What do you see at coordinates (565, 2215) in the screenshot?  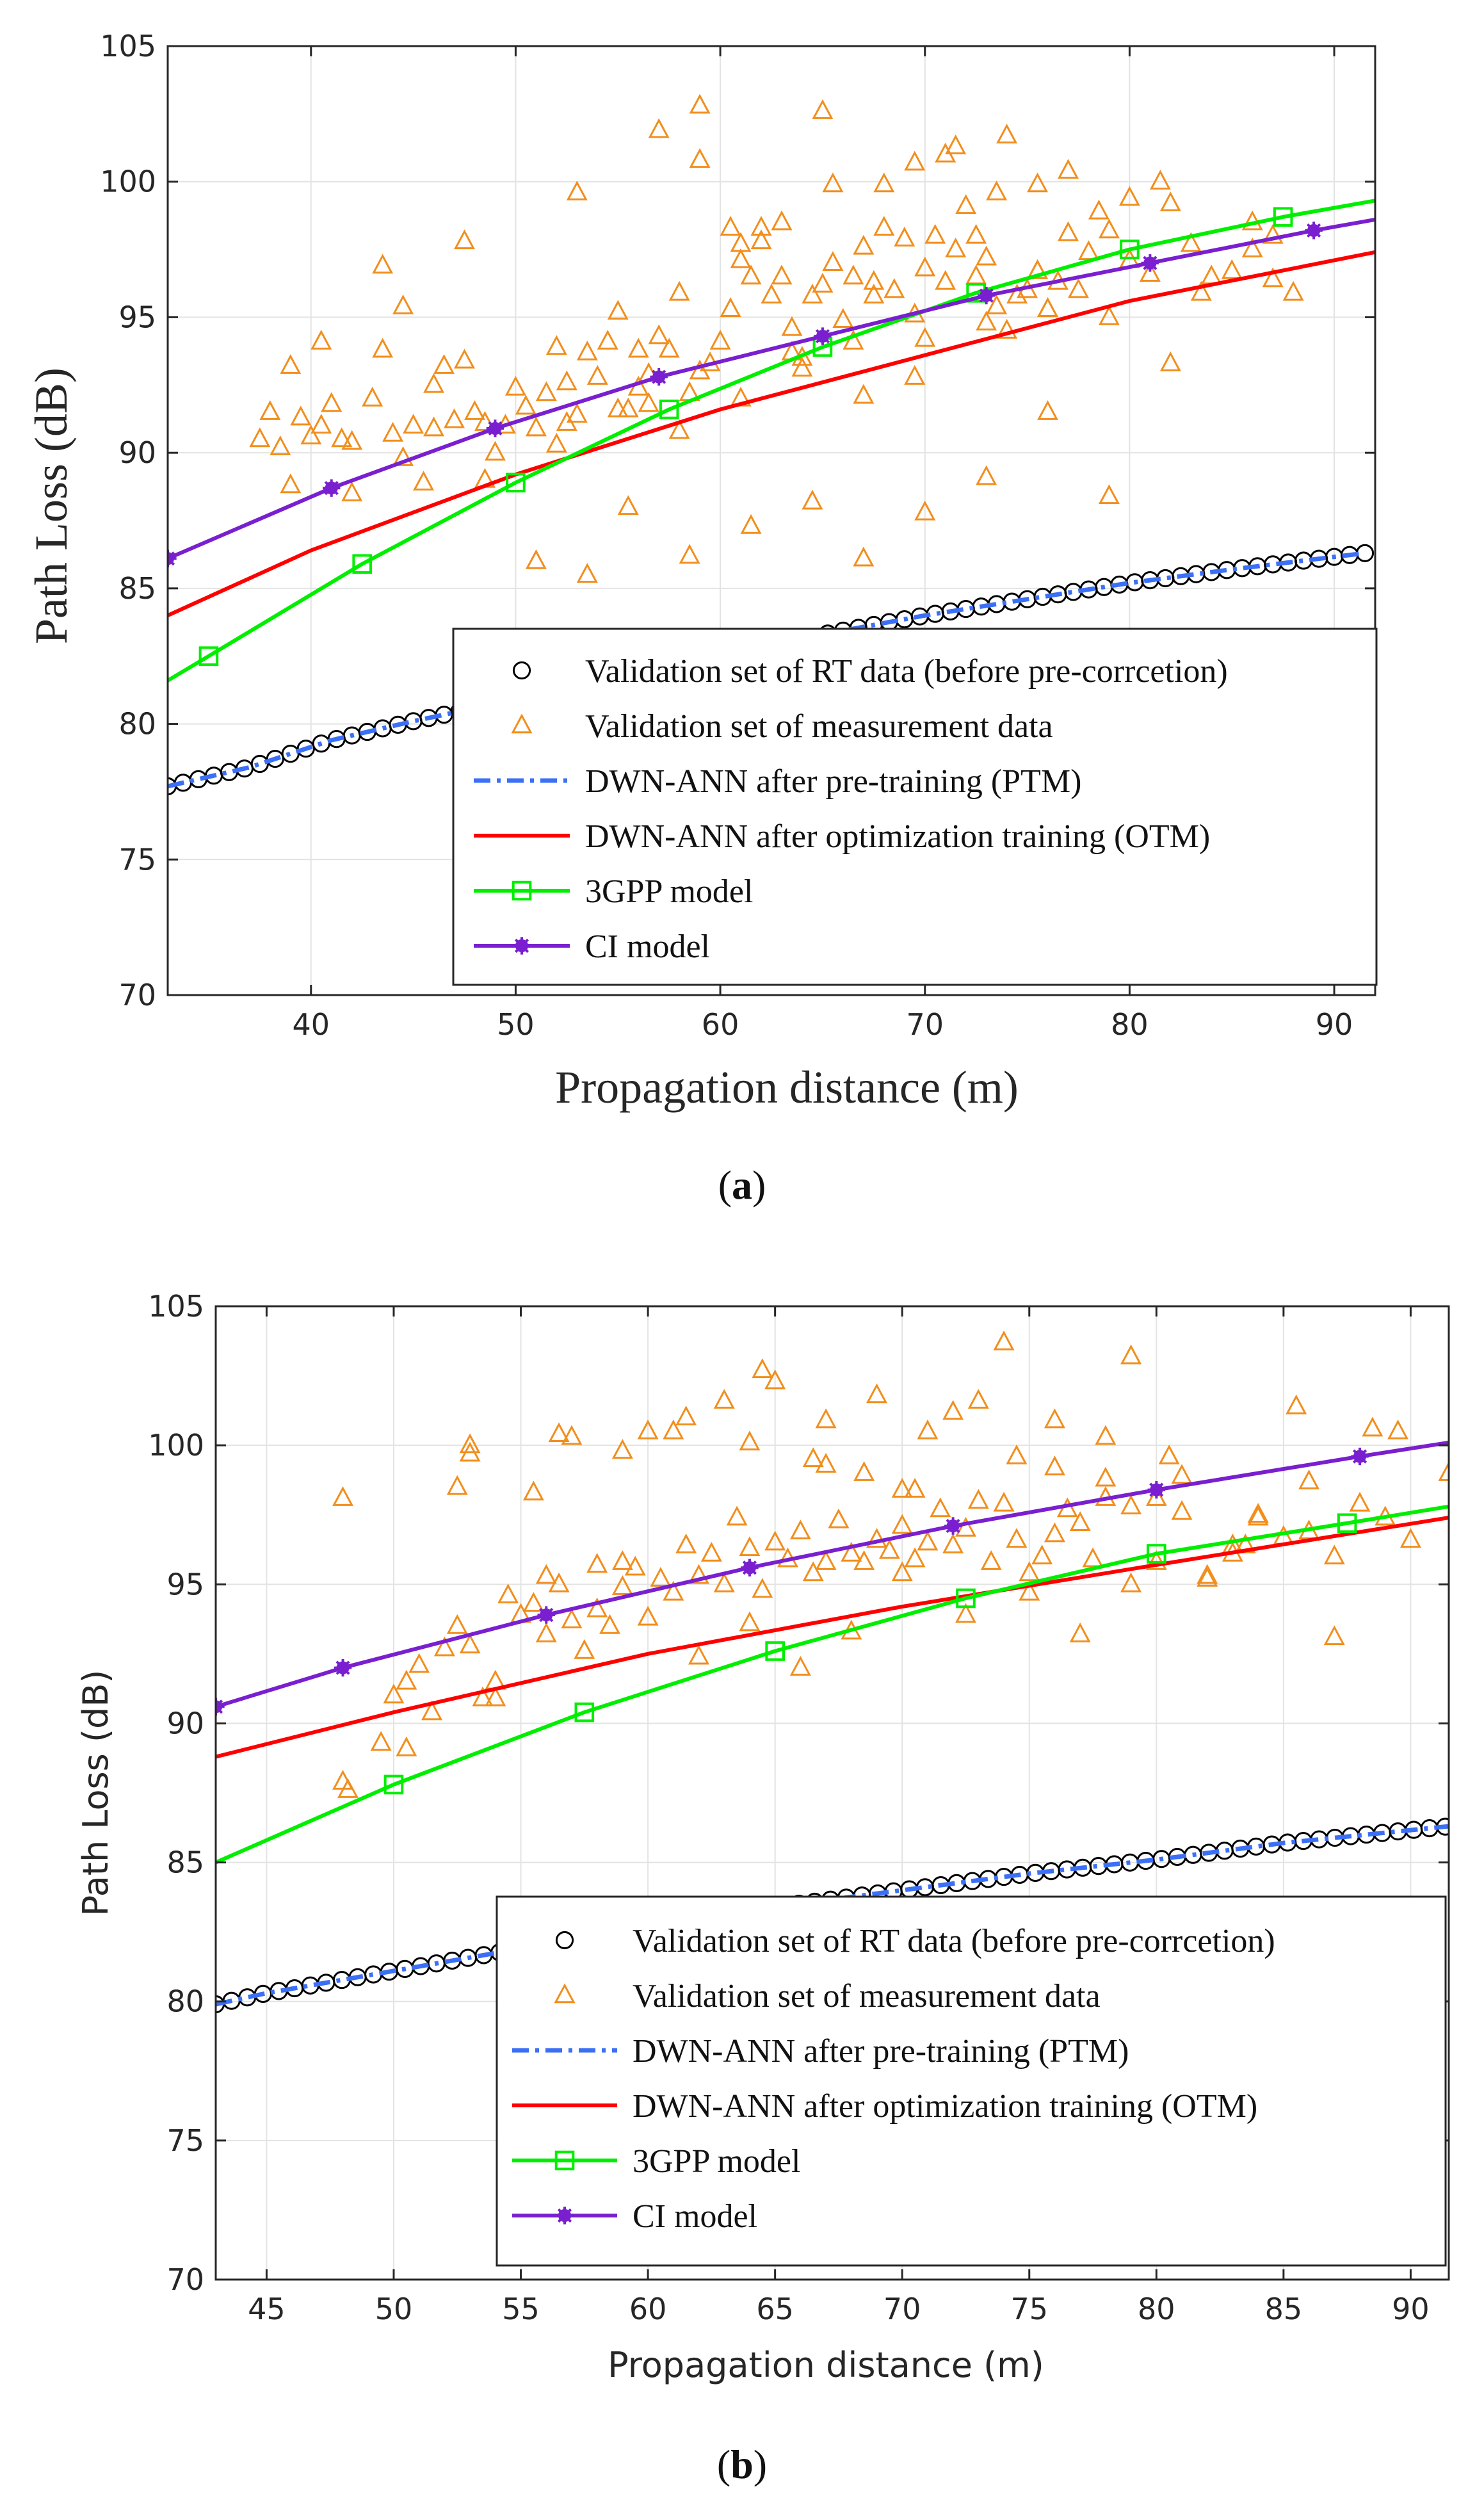 I see `legend-marker-ci-ray` at bounding box center [565, 2215].